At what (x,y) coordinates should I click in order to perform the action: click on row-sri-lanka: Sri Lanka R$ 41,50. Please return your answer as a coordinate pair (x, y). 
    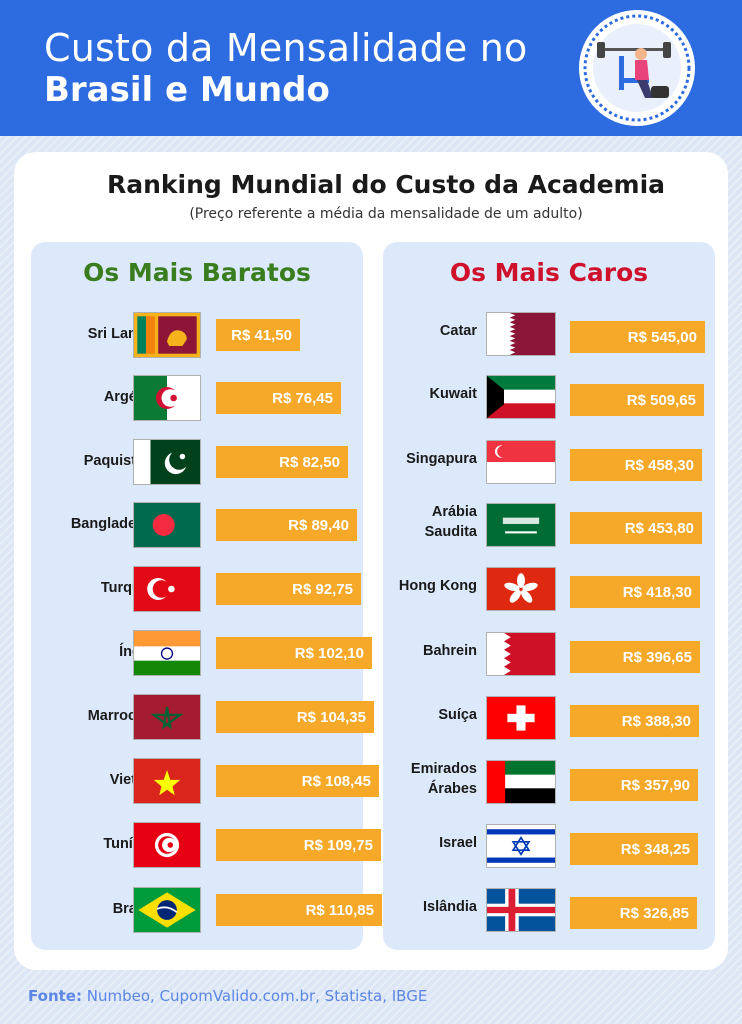
    Looking at the image, I should click on (197, 335).